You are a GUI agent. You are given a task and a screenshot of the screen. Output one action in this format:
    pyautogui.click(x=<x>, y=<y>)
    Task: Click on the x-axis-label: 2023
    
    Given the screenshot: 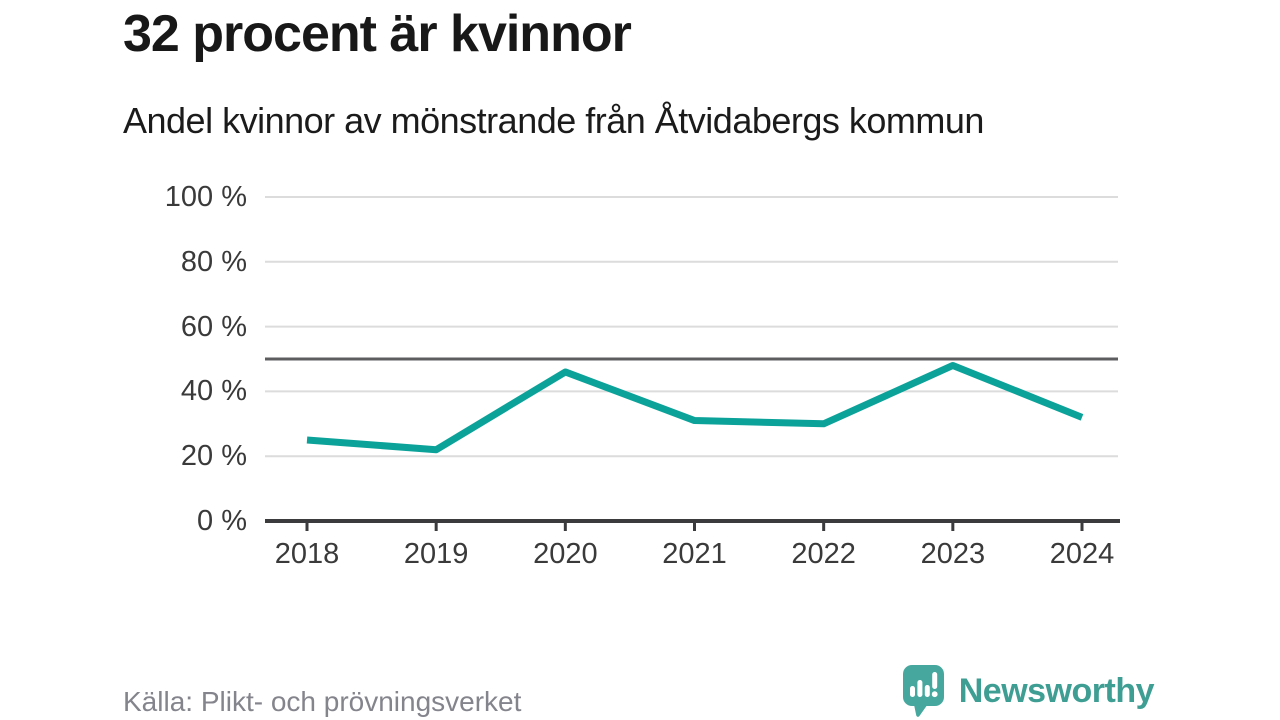 What is the action you would take?
    pyautogui.click(x=953, y=554)
    